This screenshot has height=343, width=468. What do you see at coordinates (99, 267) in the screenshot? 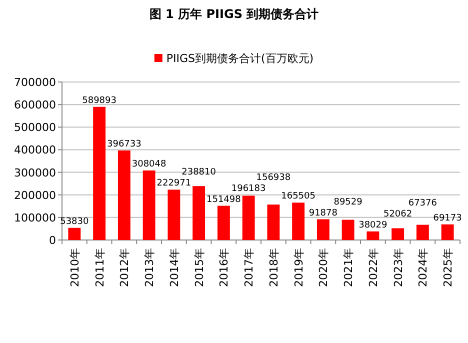
I see `x-tick-label: 2011年` at bounding box center [99, 267].